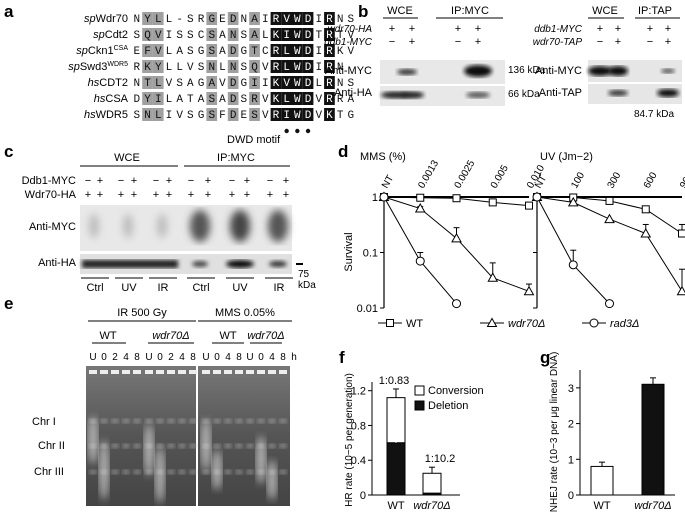 Image resolution: width=685 pixels, height=514 pixels. Describe the element at coordinates (358, 426) in the screenshot. I see `y-tick-label: 0.8` at that location.